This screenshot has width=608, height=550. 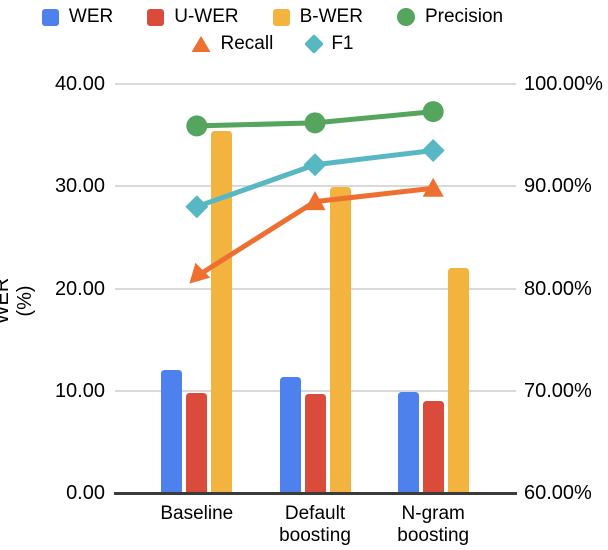 I want to click on legend-item-precision: Precision, so click(x=450, y=17).